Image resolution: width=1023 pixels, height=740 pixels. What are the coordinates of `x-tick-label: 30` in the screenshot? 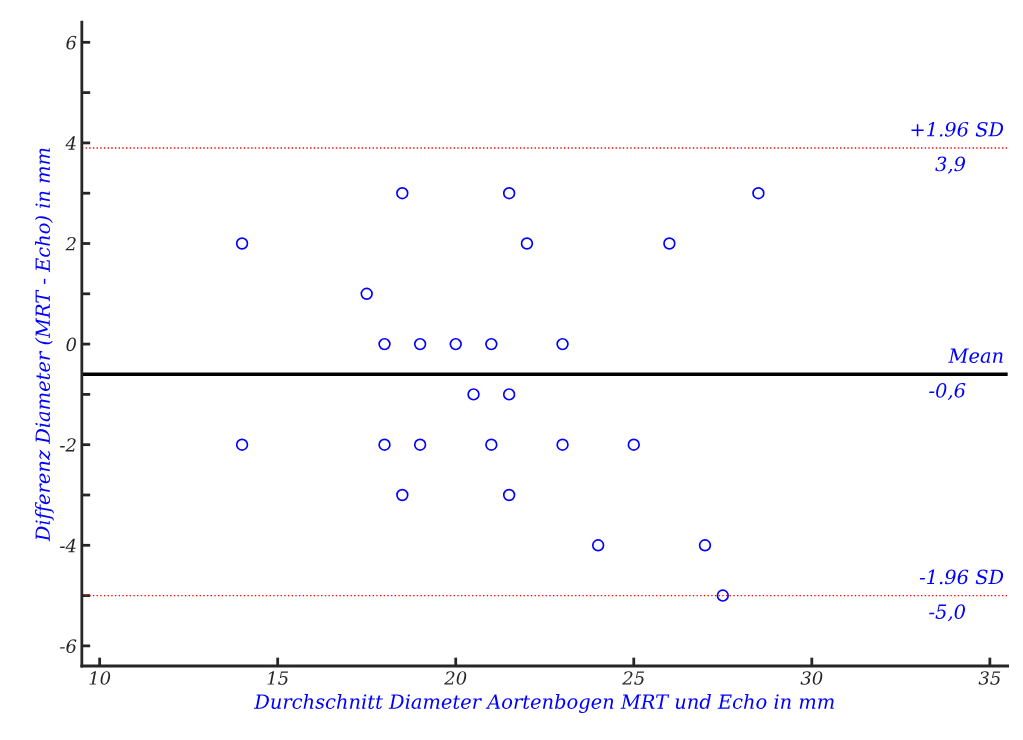 It's located at (811, 678).